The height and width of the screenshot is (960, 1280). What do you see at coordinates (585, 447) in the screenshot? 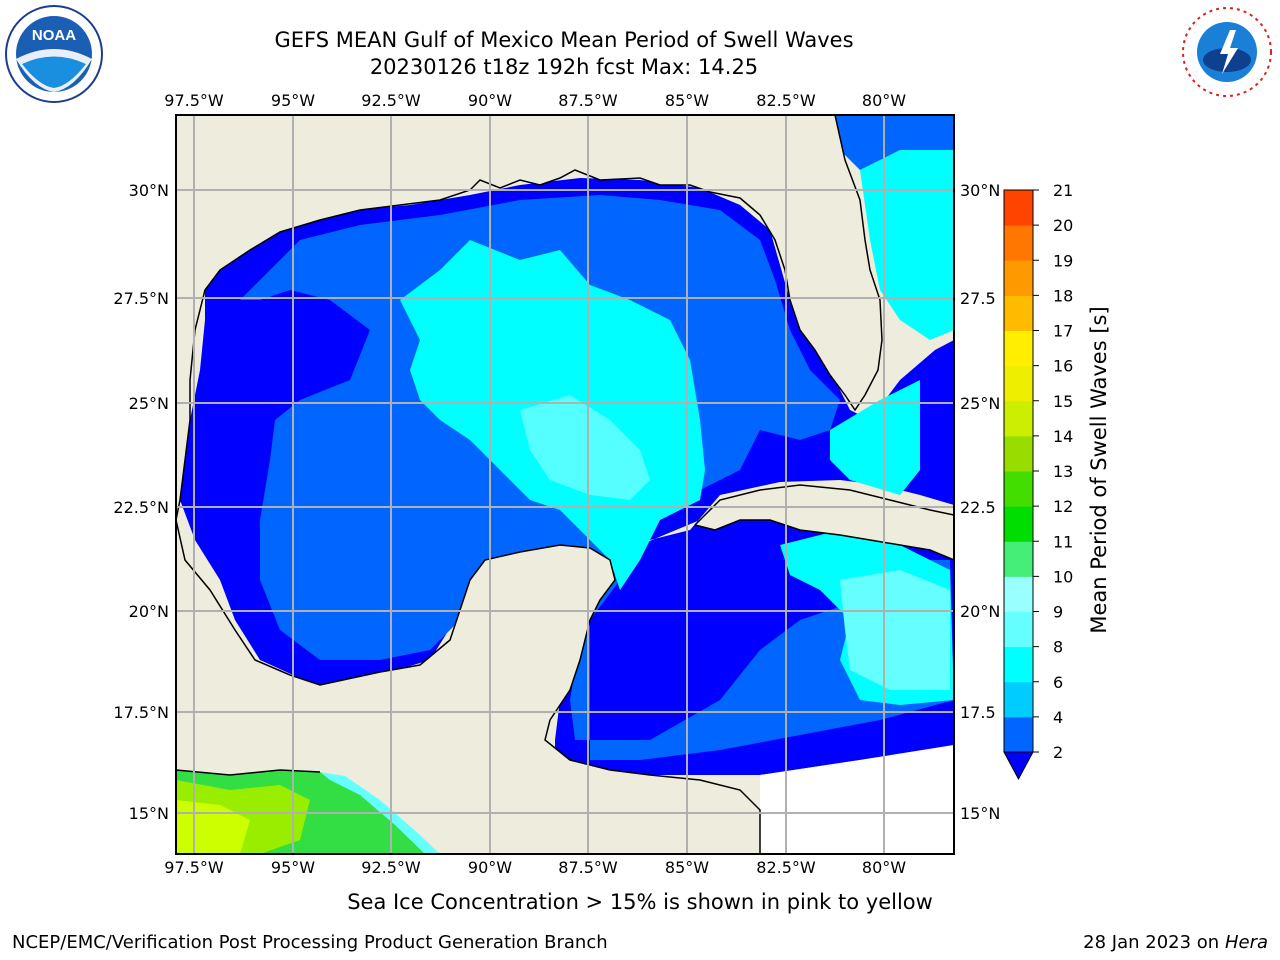
I see `gulf-light-cyan` at bounding box center [585, 447].